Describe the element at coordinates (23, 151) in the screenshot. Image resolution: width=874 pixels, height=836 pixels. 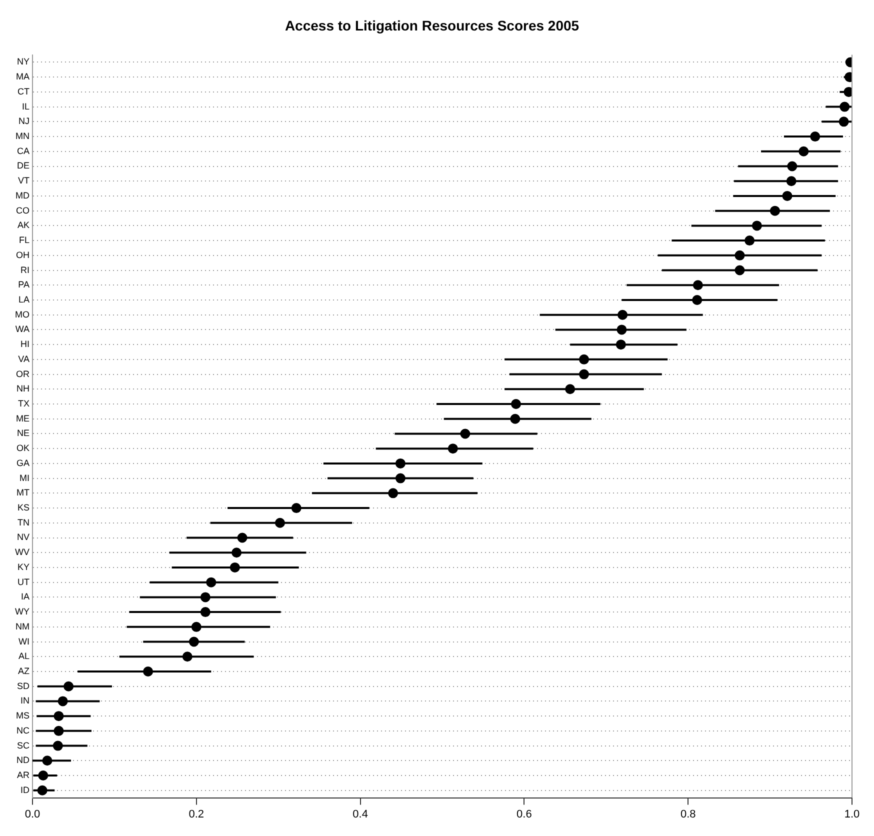
I see `y-tick-label: CA` at that location.